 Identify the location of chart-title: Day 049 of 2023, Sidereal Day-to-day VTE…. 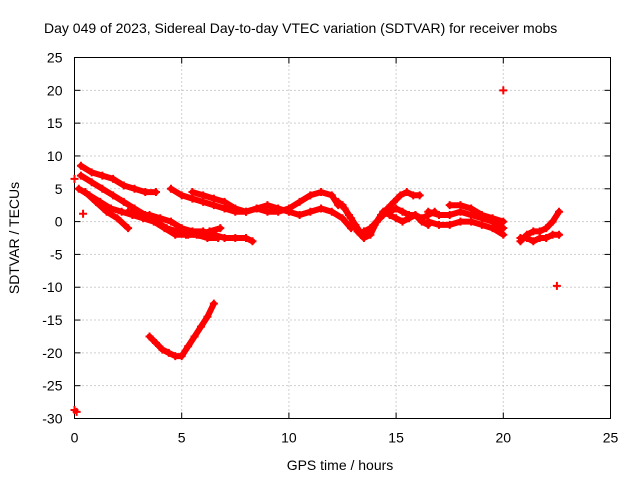
(300, 28).